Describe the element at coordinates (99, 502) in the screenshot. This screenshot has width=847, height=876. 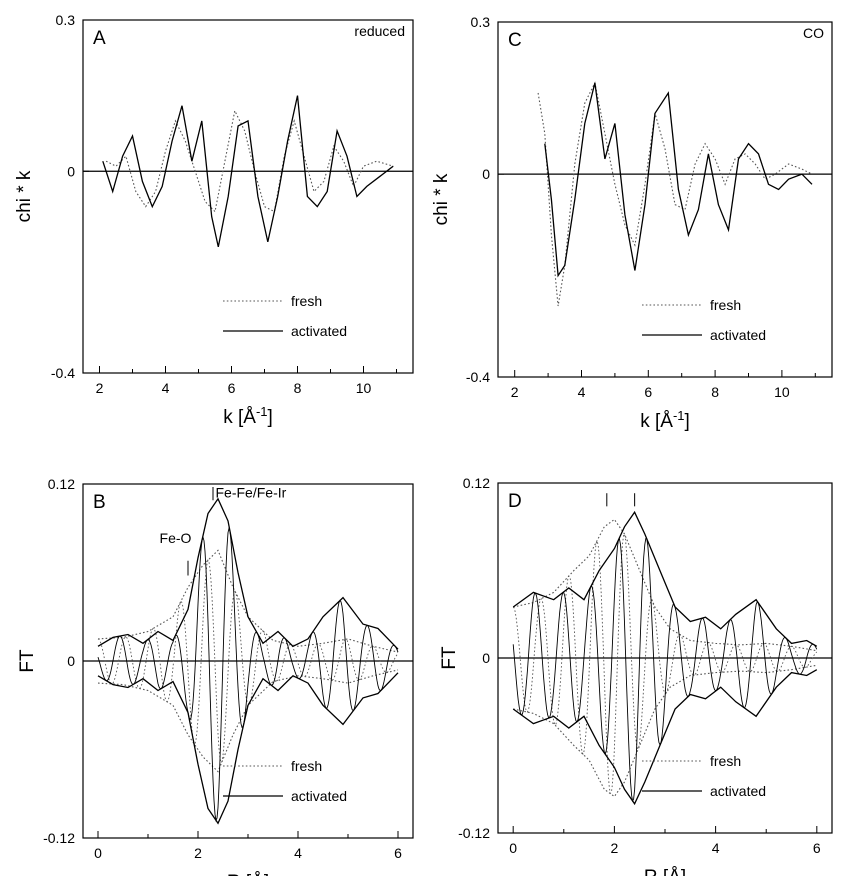
I see `panel-letter: B` at that location.